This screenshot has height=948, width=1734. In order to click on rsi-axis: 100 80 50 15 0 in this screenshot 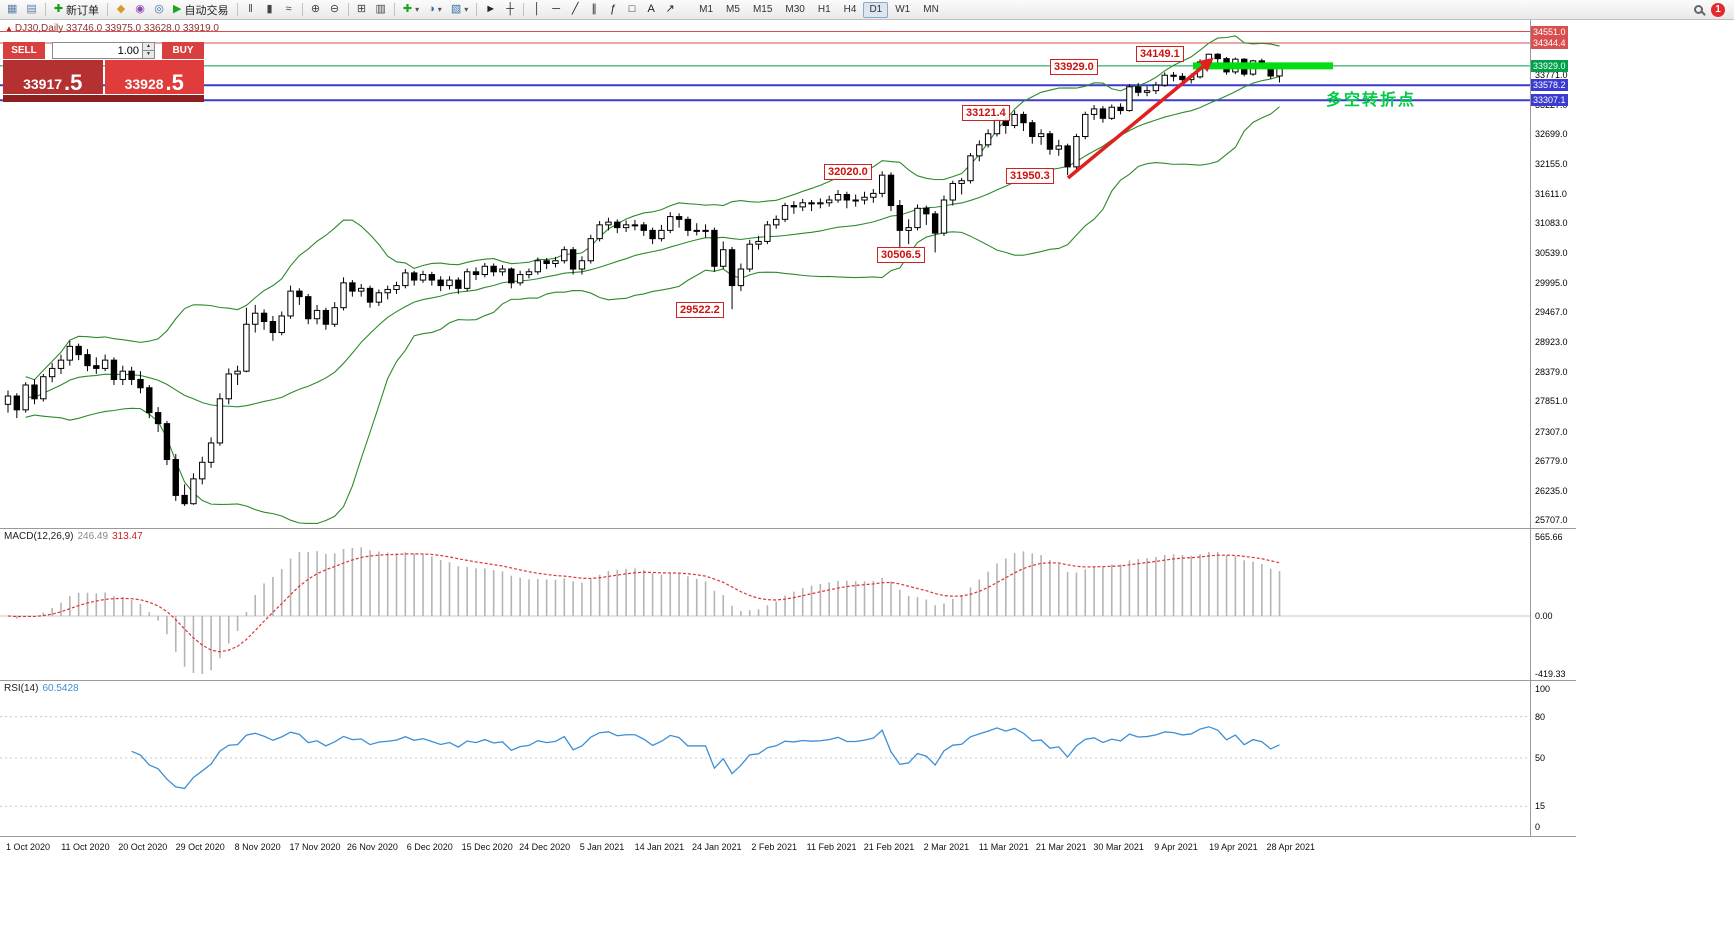, I will do `click(1553, 758)`.